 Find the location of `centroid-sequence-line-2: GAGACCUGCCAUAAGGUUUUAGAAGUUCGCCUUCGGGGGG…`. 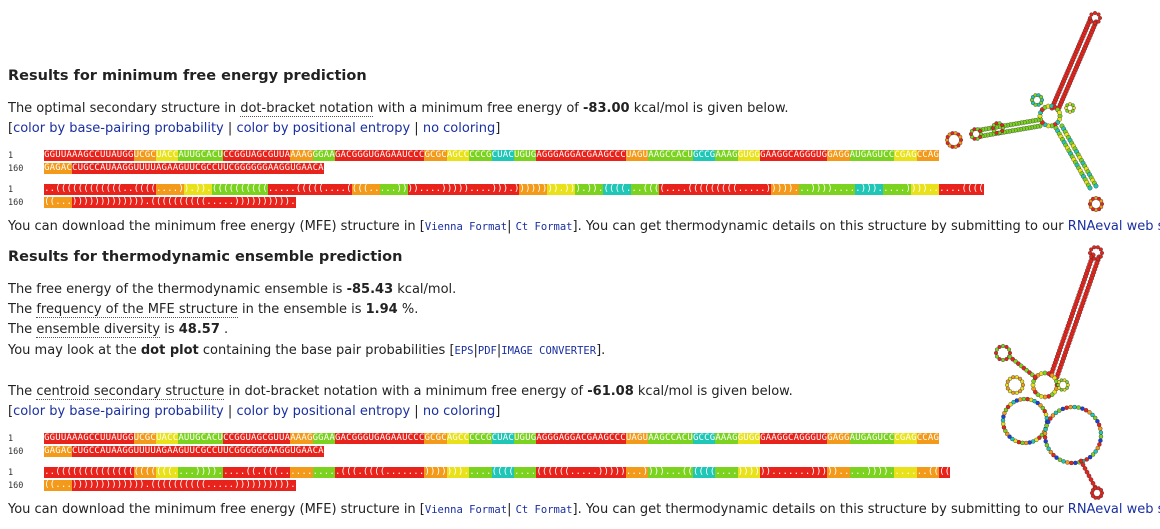

centroid-sequence-line-2: GAGACCUGCCAUAAGGUUUUAGAAGUUCGCCUUCGGGGGG… is located at coordinates (184, 451).